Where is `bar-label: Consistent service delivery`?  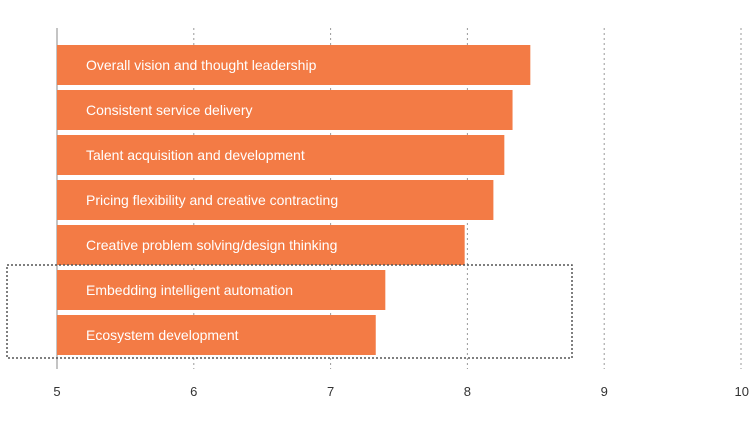
bar-label: Consistent service delivery is located at coordinates (169, 110).